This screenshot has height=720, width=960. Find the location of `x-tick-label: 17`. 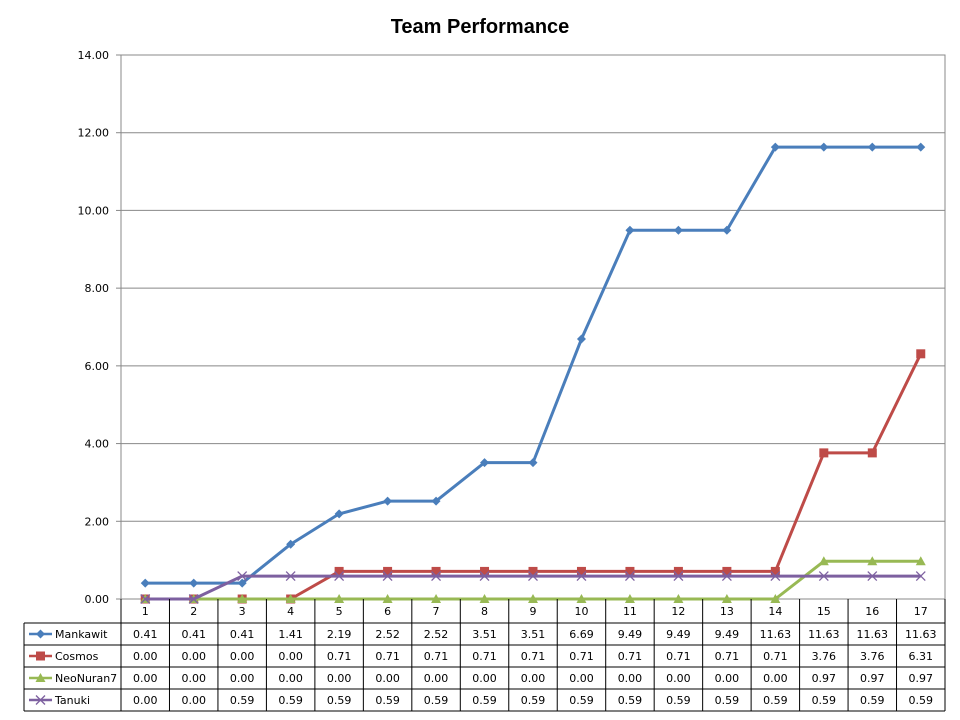

x-tick-label: 17 is located at coordinates (921, 611).